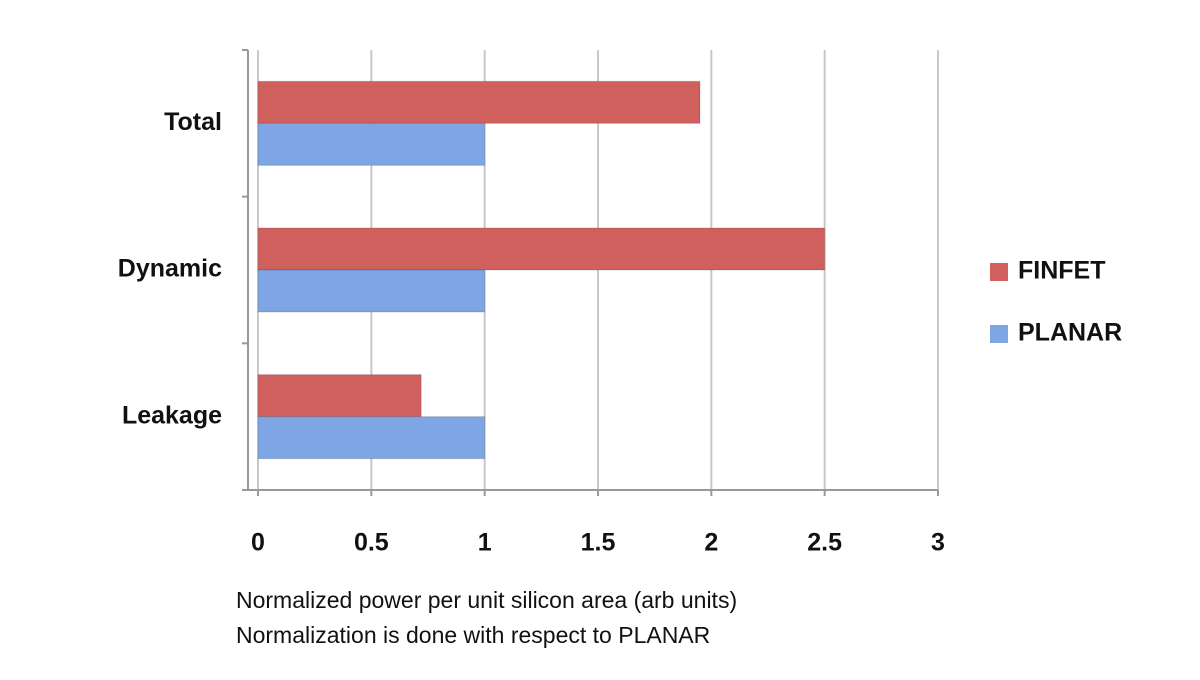 This screenshot has width=1200, height=680. Describe the element at coordinates (824, 543) in the screenshot. I see `x-tick-label: 2.5` at that location.